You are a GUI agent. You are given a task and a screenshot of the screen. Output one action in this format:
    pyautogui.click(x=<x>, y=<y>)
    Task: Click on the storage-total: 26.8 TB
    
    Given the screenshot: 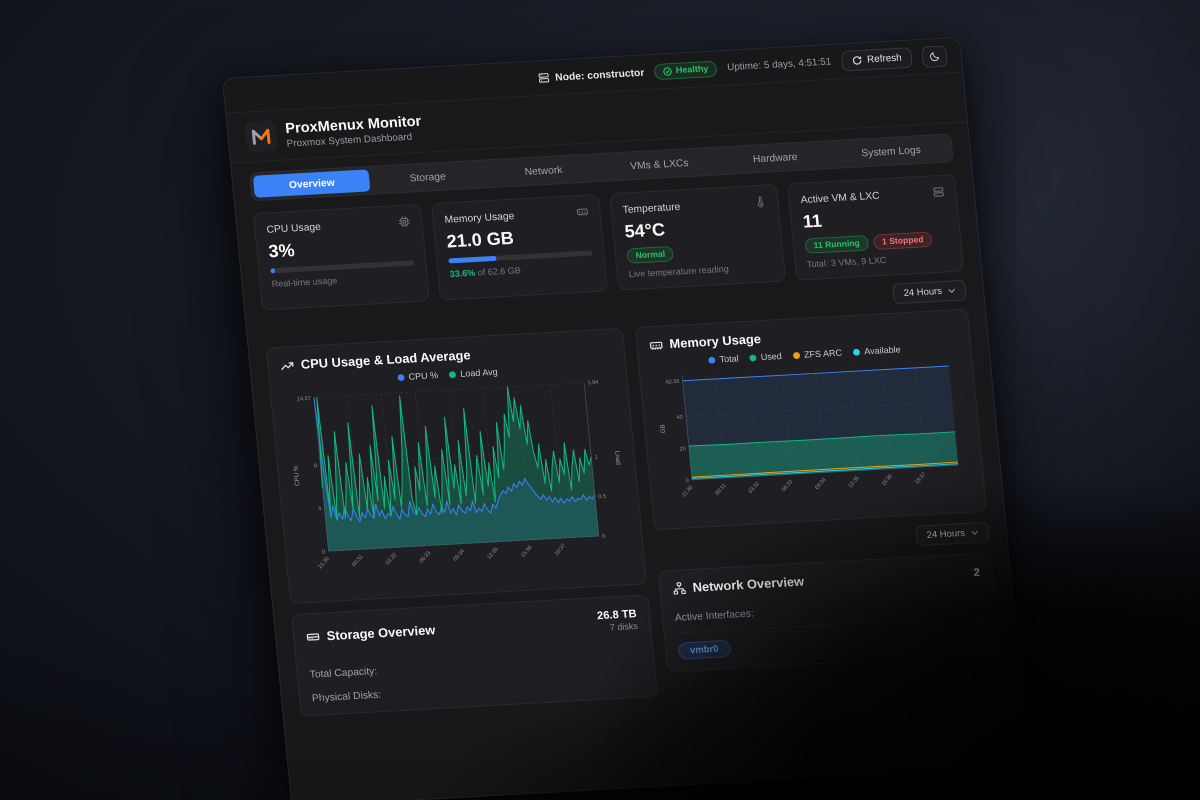 What is the action you would take?
    pyautogui.click(x=617, y=614)
    